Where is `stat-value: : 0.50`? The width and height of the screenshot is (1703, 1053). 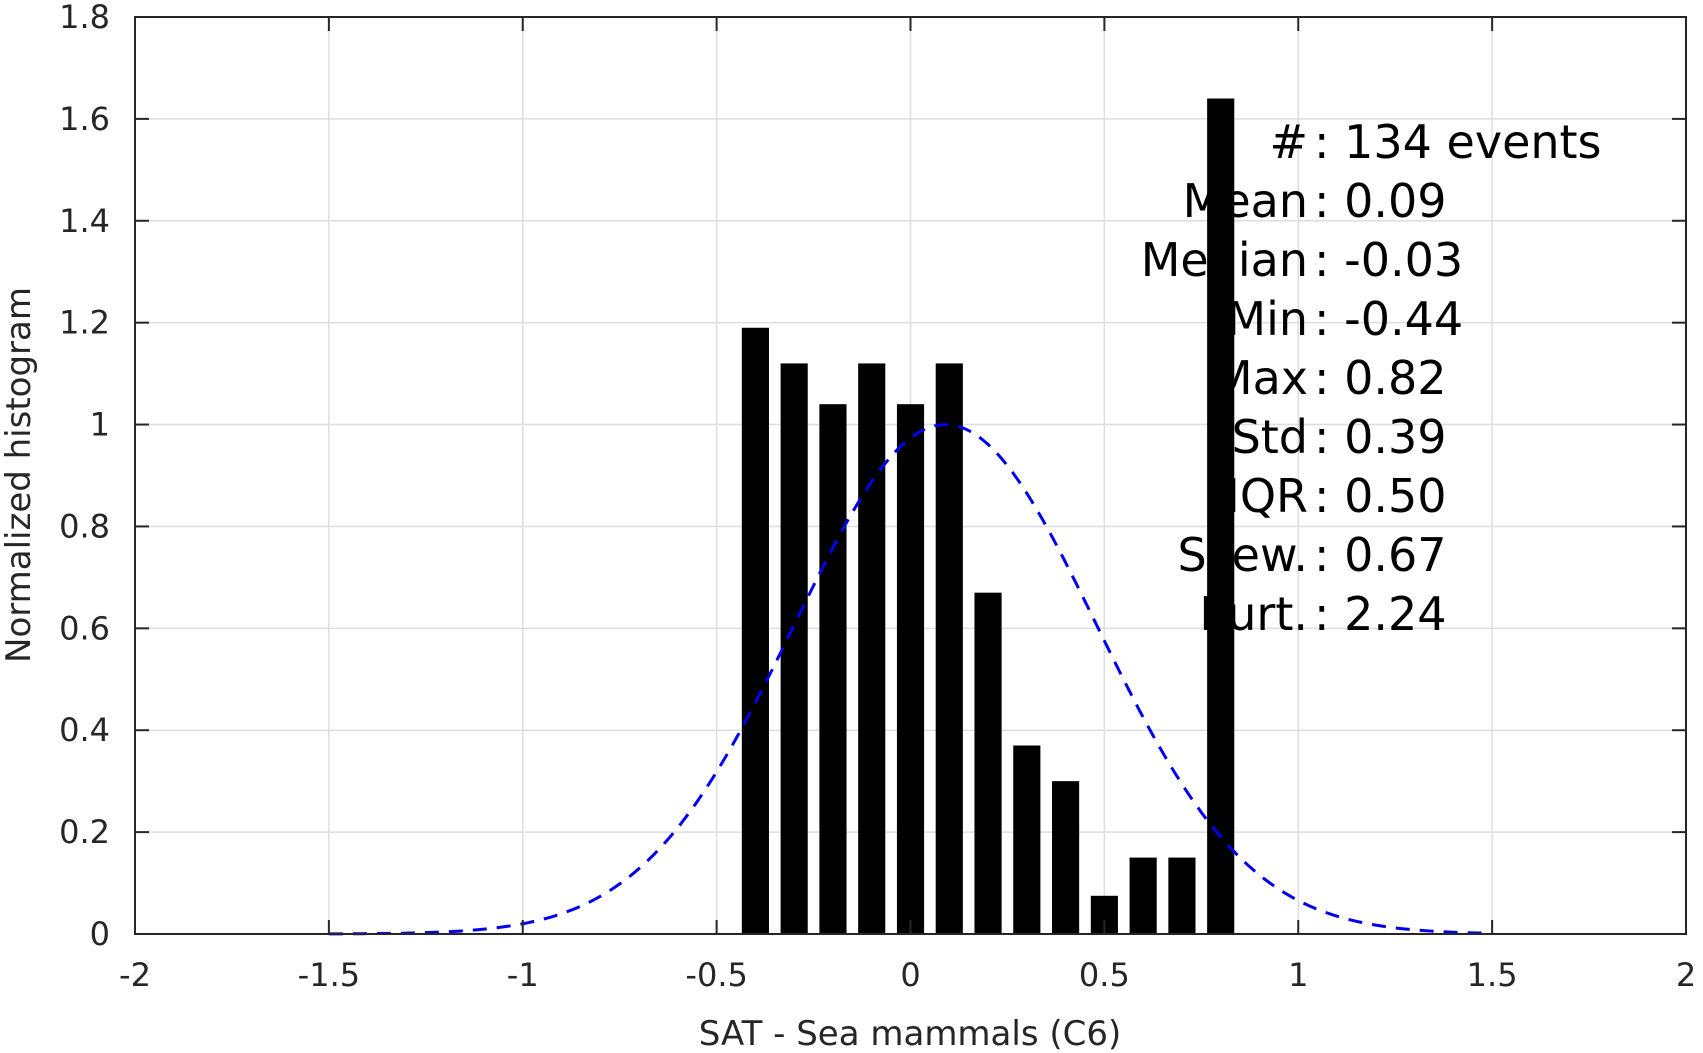 stat-value: : 0.50 is located at coordinates (1380, 496).